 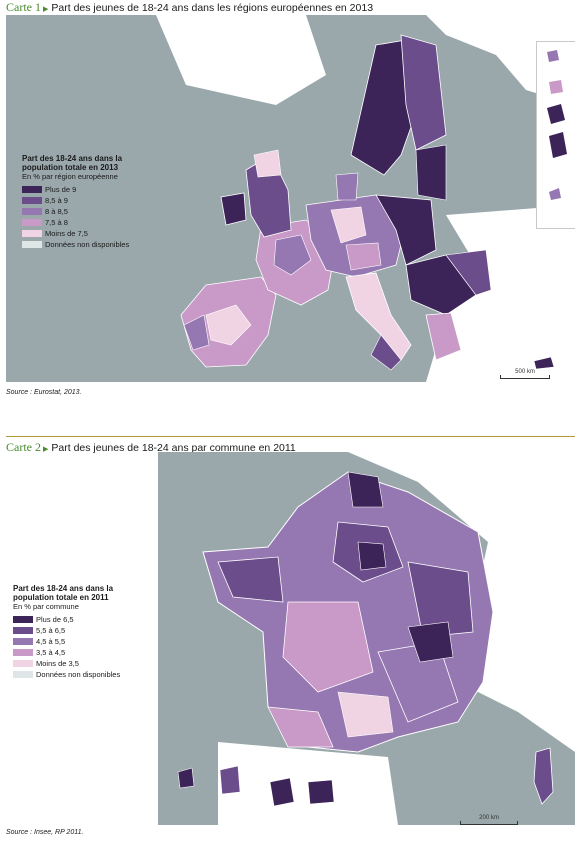 What do you see at coordinates (77, 211) in the screenshot?
I see `legend-item: 8 à 8,5` at bounding box center [77, 211].